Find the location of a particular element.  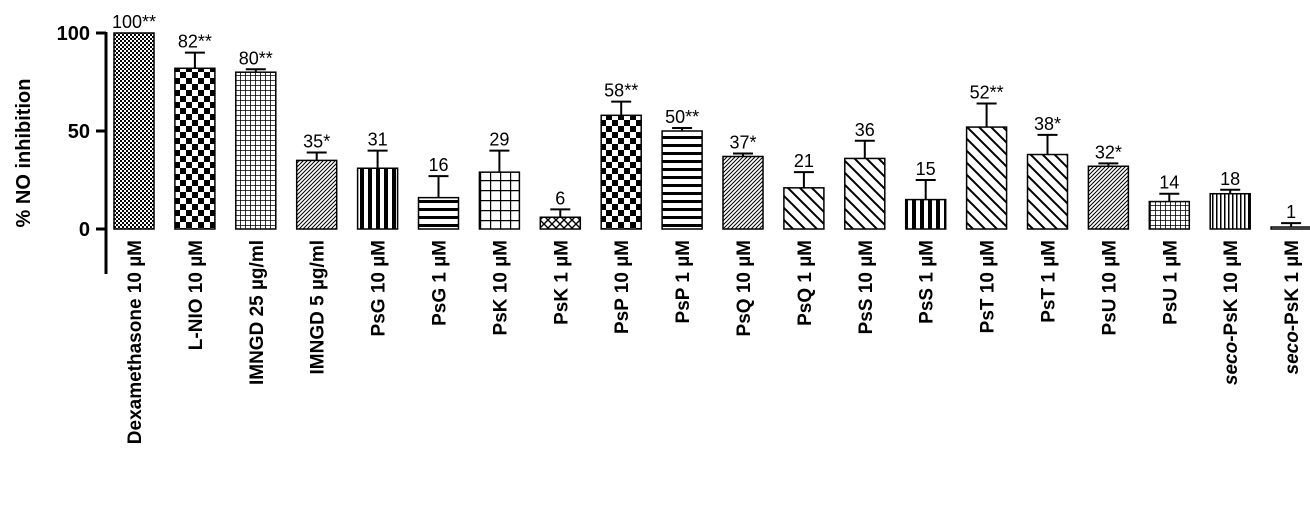

category-label-9: PsP 1 µM is located at coordinates (683, 281).